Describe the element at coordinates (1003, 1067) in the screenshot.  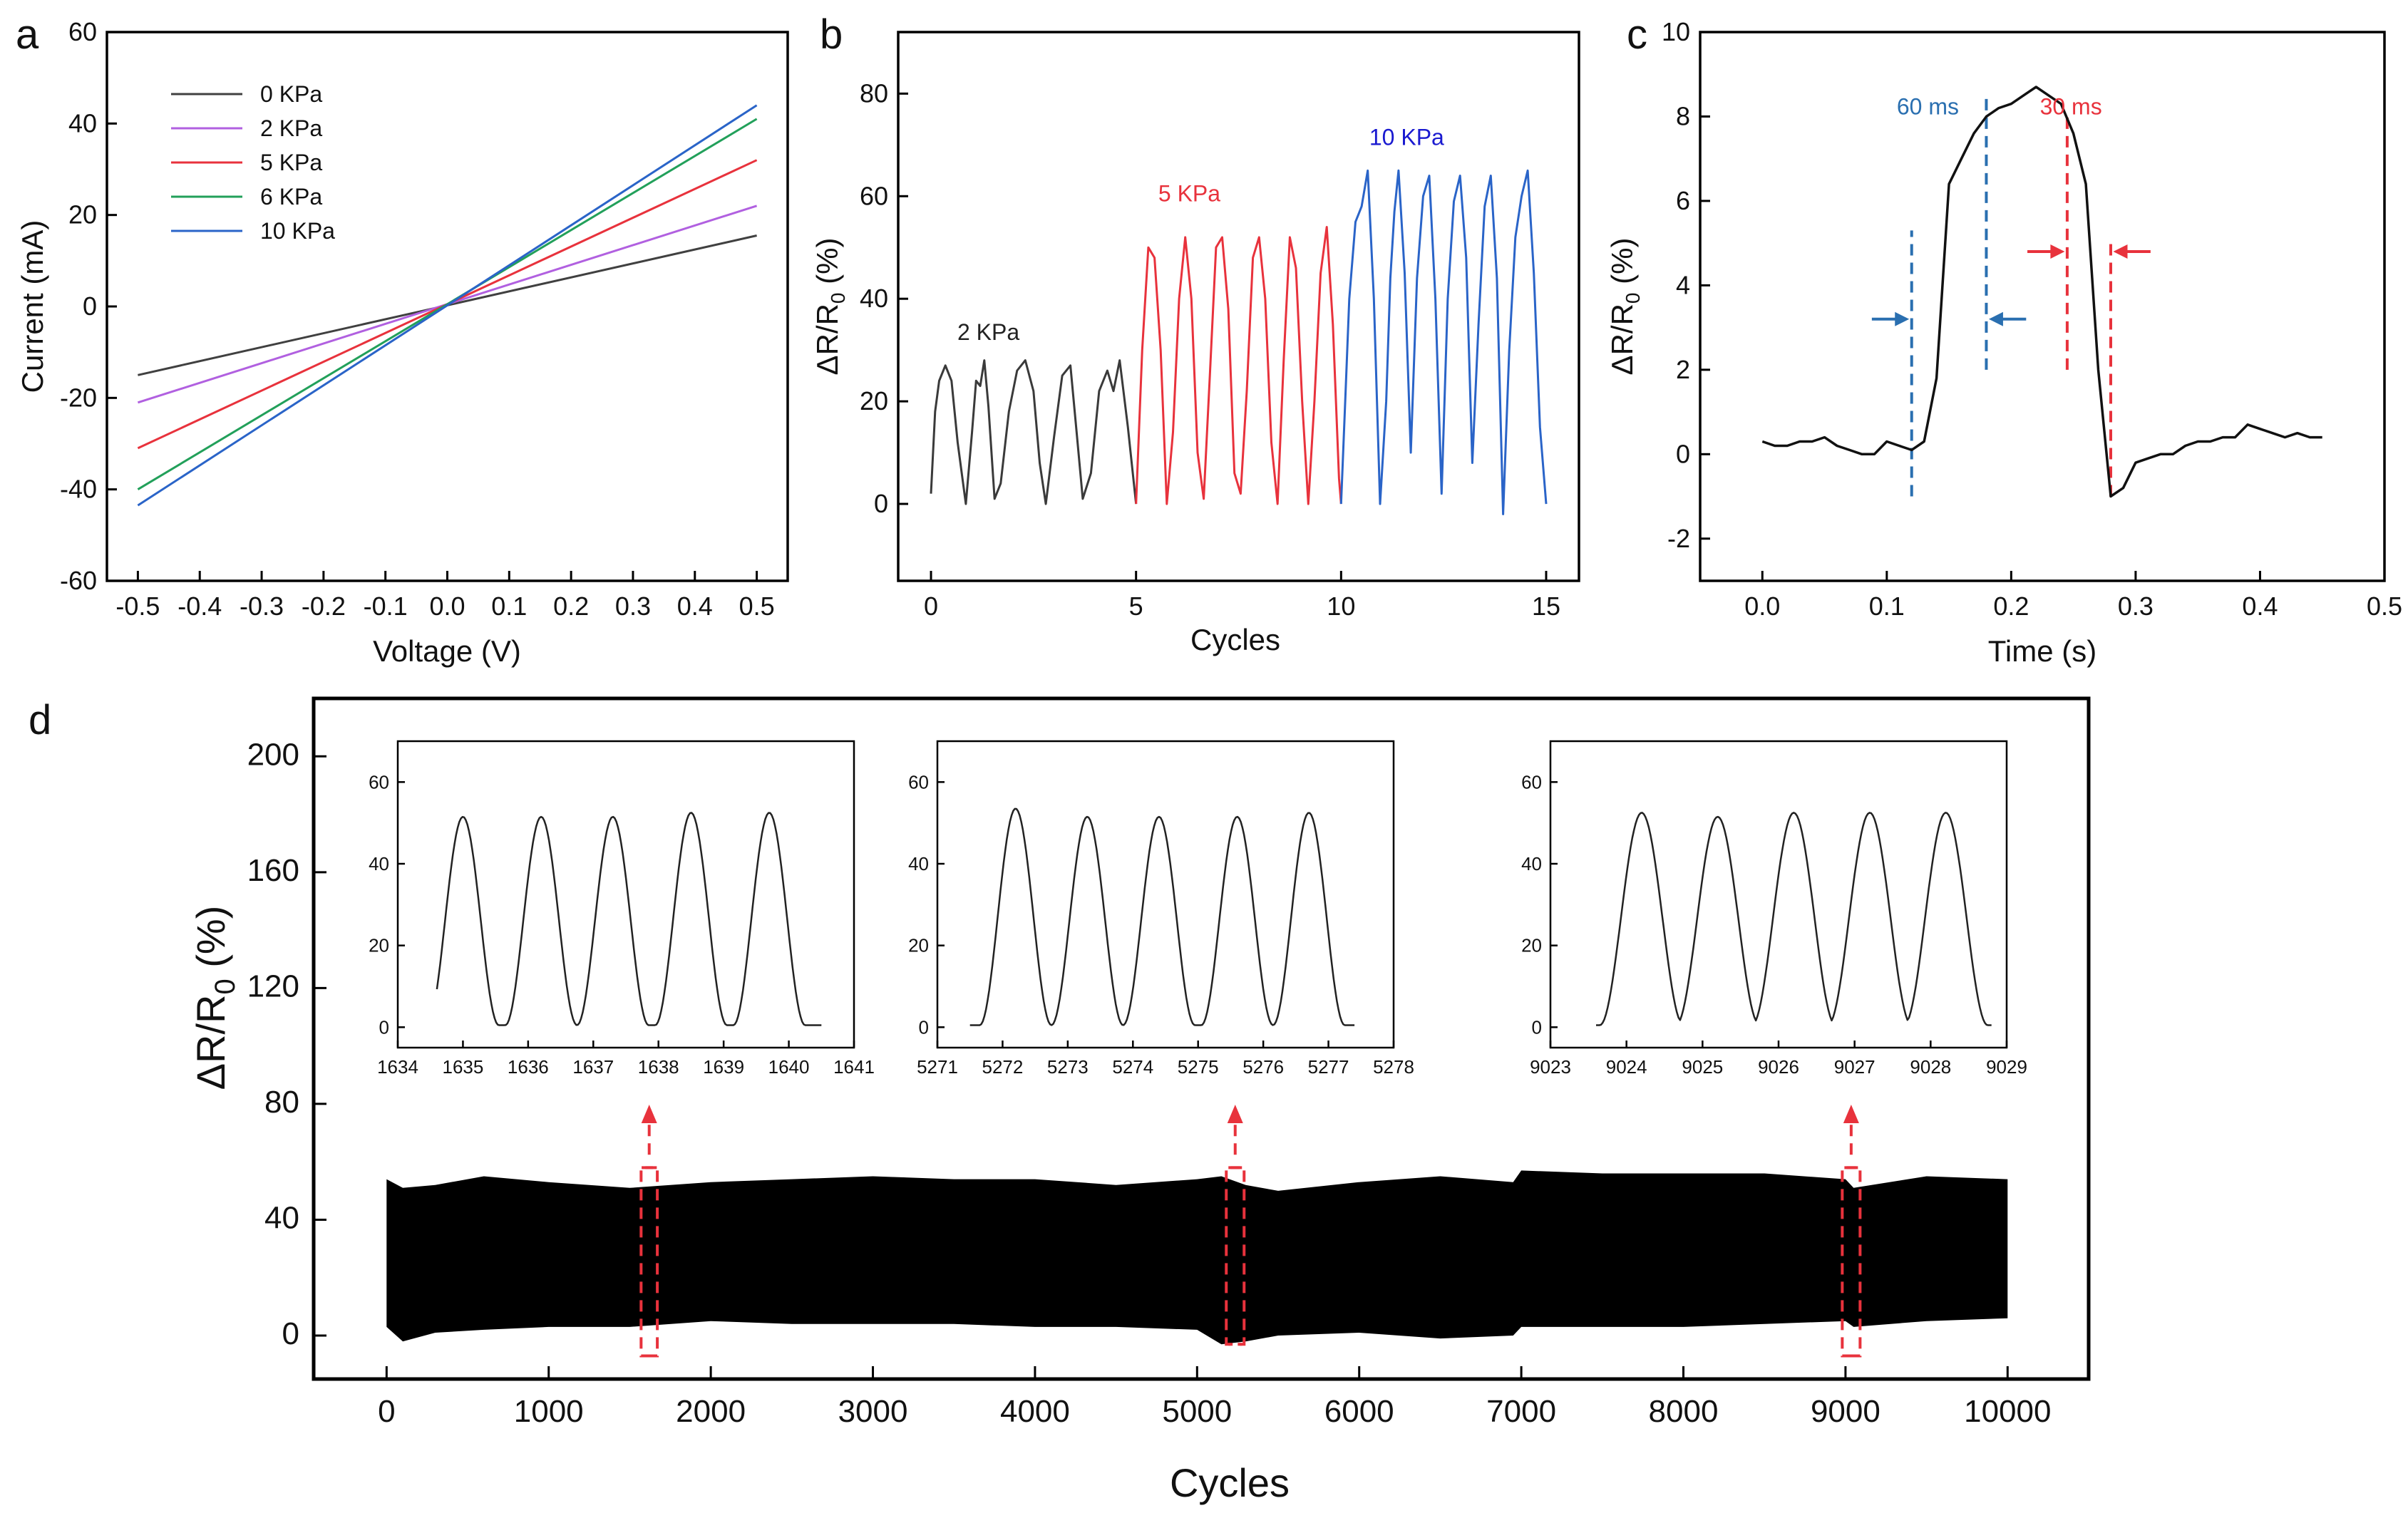
I see `inset-xtick-label: 5272` at that location.